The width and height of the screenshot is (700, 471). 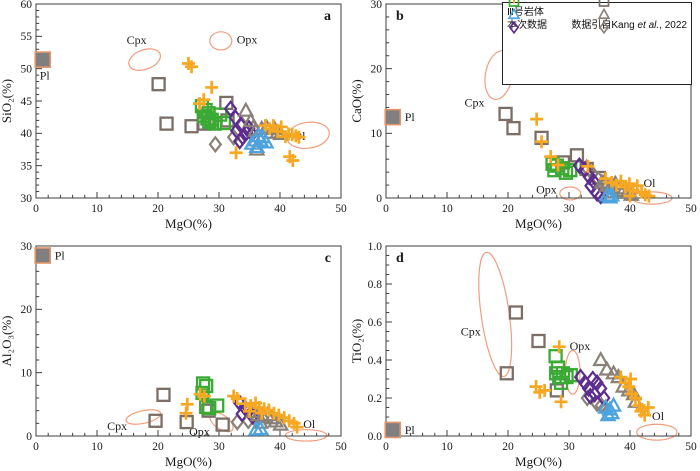 What do you see at coordinates (525, 12) in the screenshot?
I see `legend-title: Ⅲ号岩体` at bounding box center [525, 12].